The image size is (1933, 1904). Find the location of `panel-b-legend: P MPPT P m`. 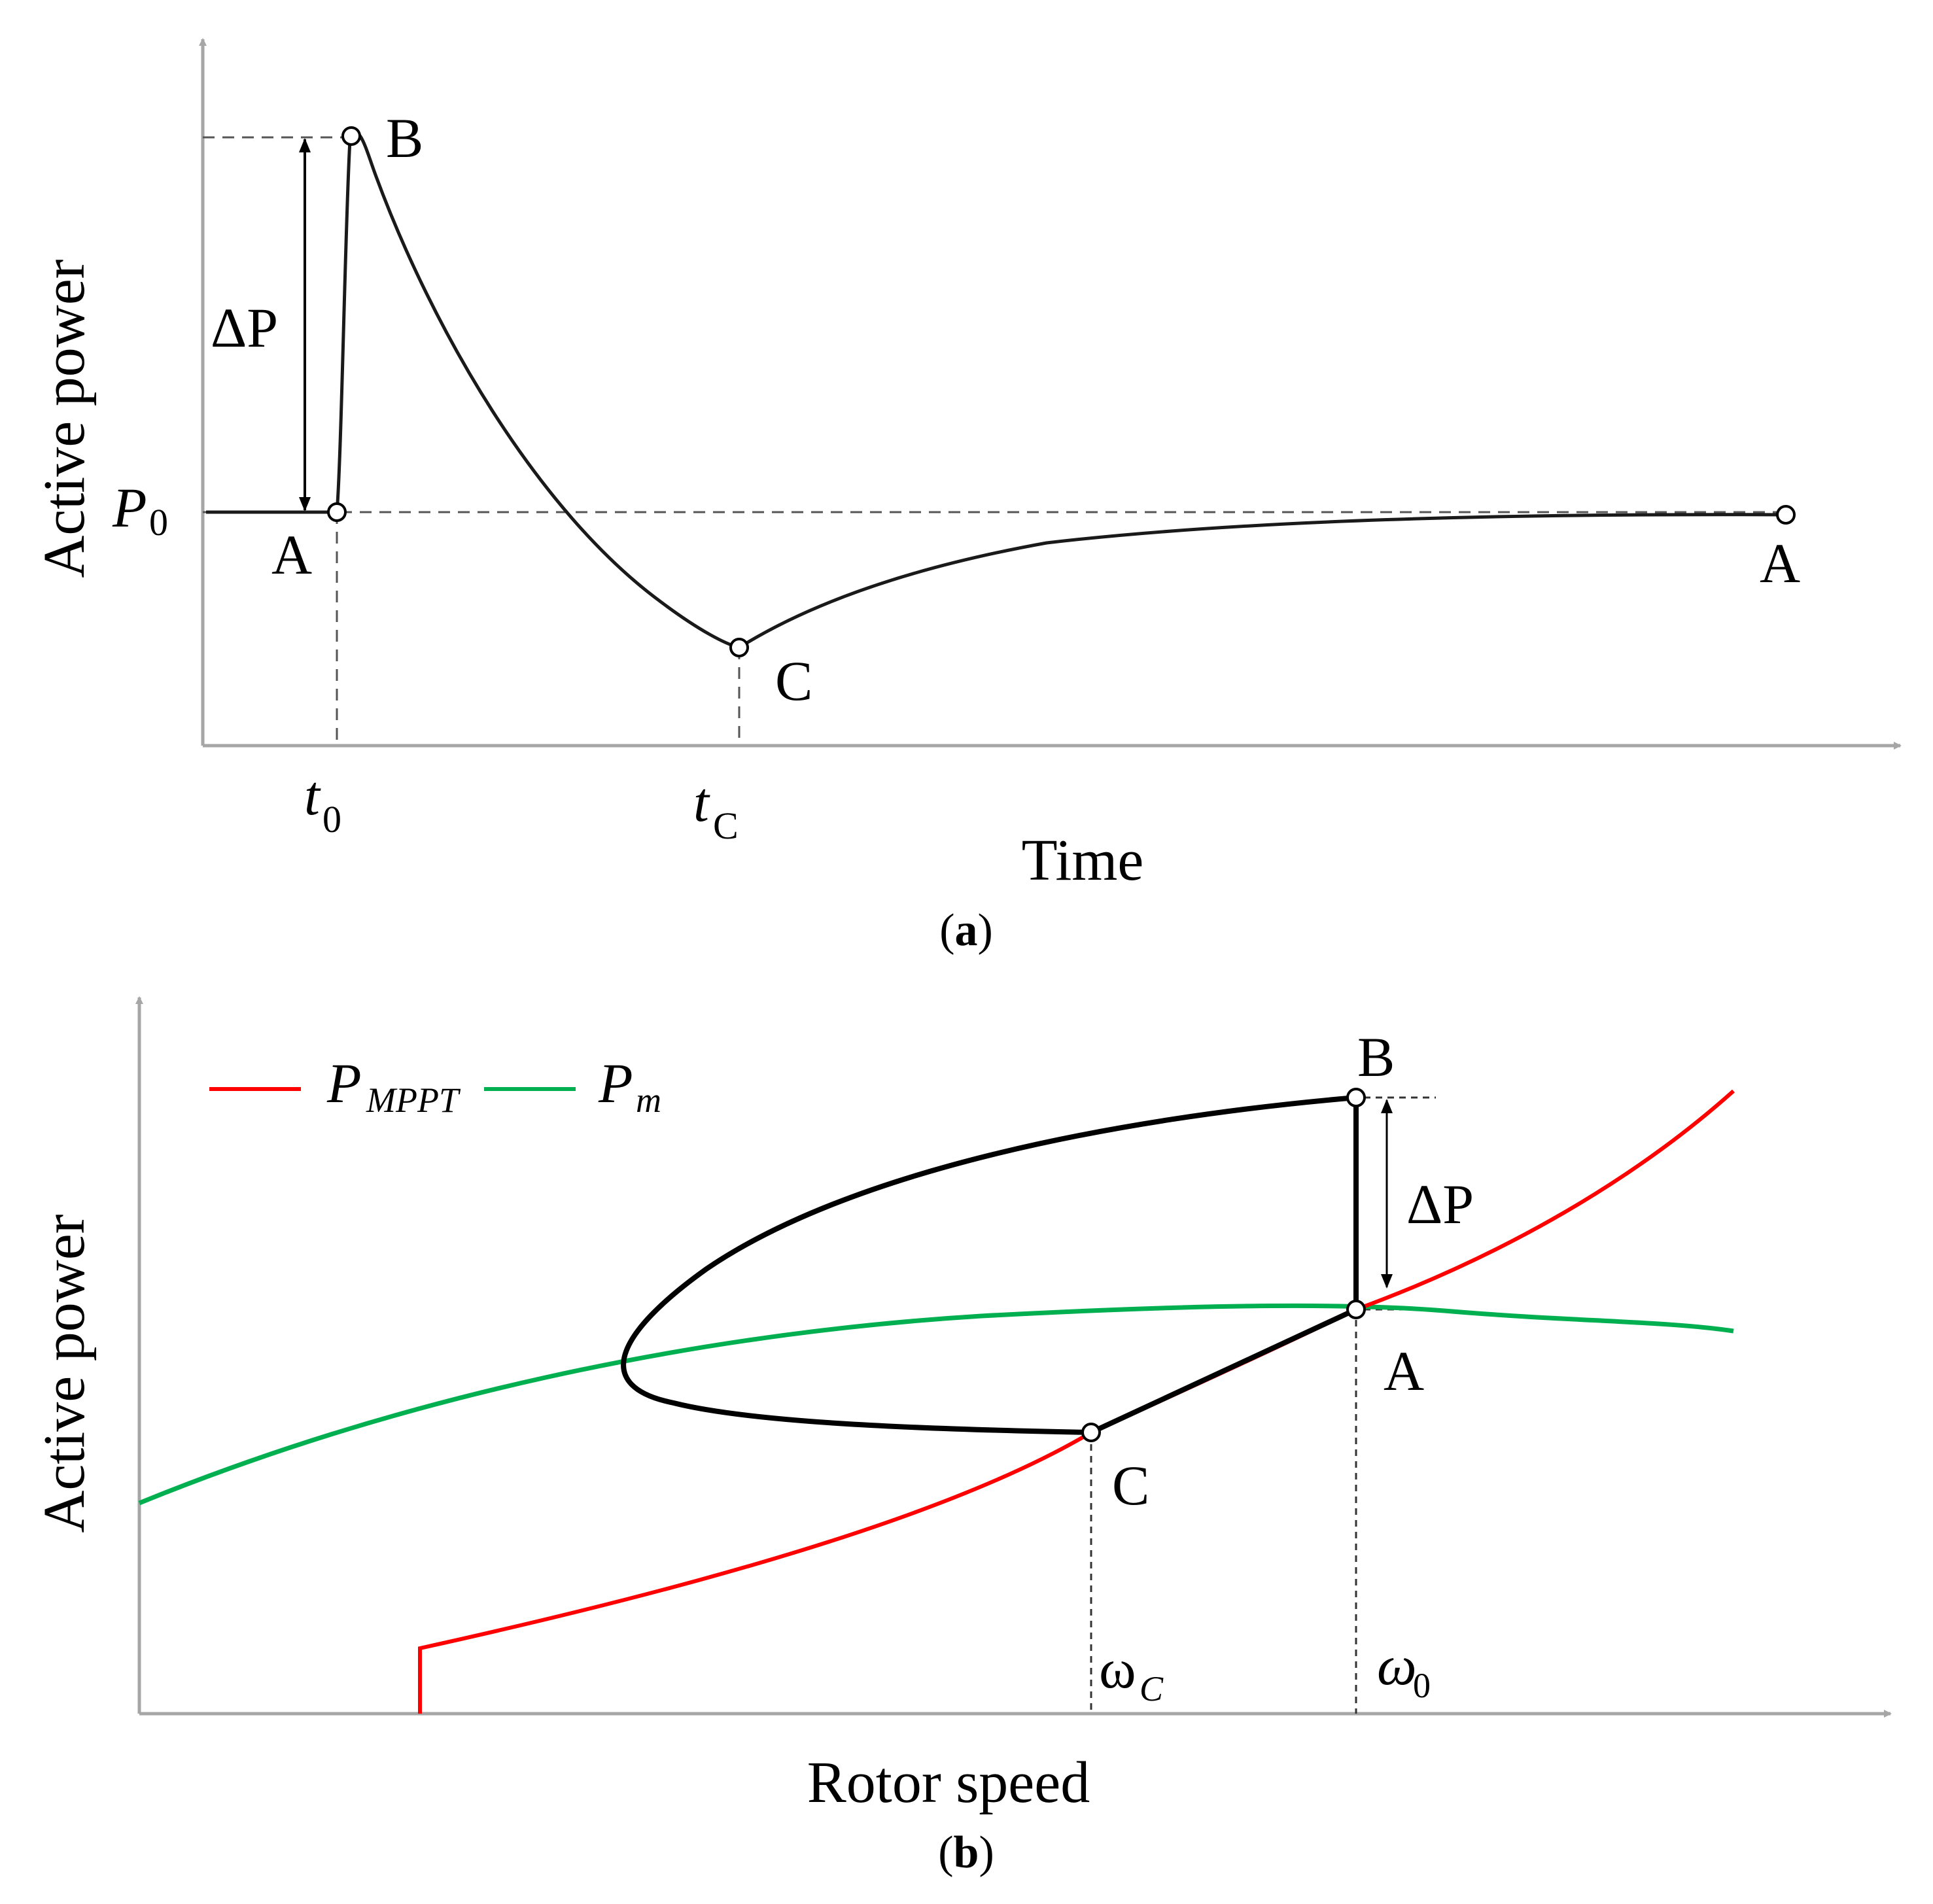

panel-b-legend: P MPPT P m is located at coordinates (435, 1086).